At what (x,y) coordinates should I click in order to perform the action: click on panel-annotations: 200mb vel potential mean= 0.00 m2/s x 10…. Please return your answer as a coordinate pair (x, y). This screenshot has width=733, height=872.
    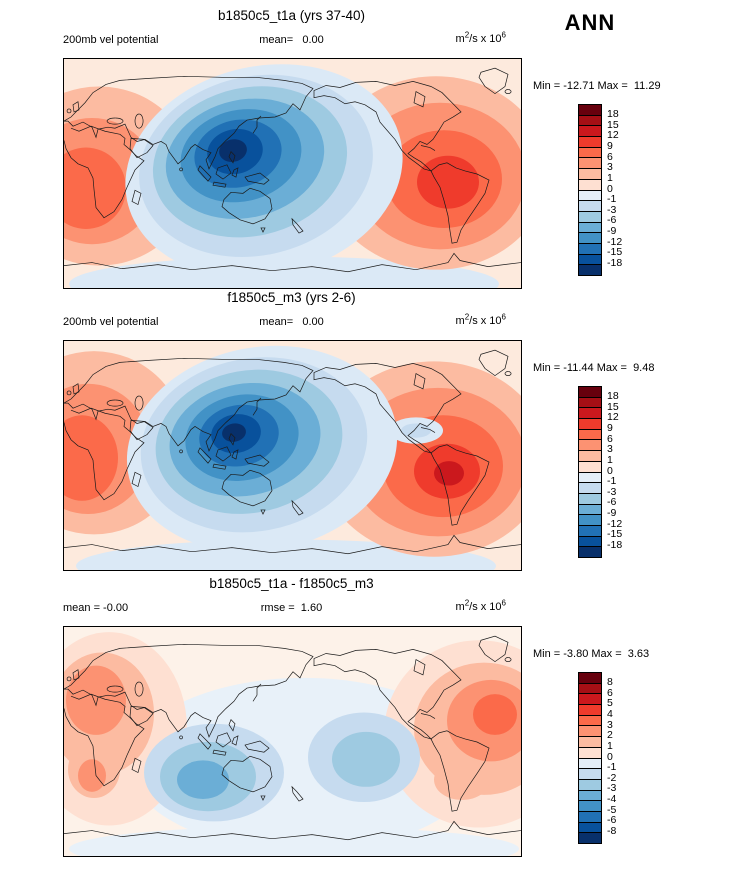
    Looking at the image, I should click on (291, 40).